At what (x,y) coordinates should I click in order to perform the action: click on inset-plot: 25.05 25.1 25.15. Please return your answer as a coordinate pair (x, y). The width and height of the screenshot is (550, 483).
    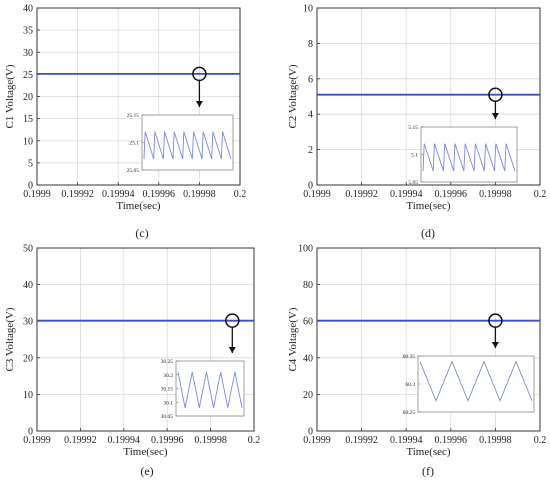
    Looking at the image, I should click on (180, 143).